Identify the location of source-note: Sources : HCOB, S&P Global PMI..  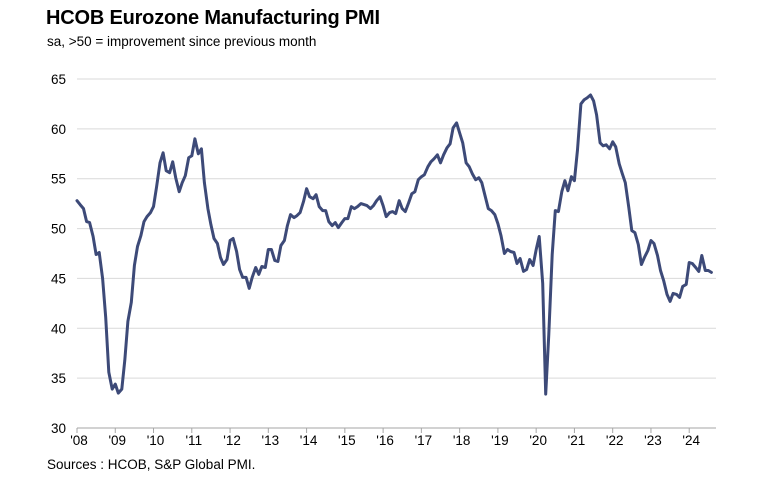
(151, 464).